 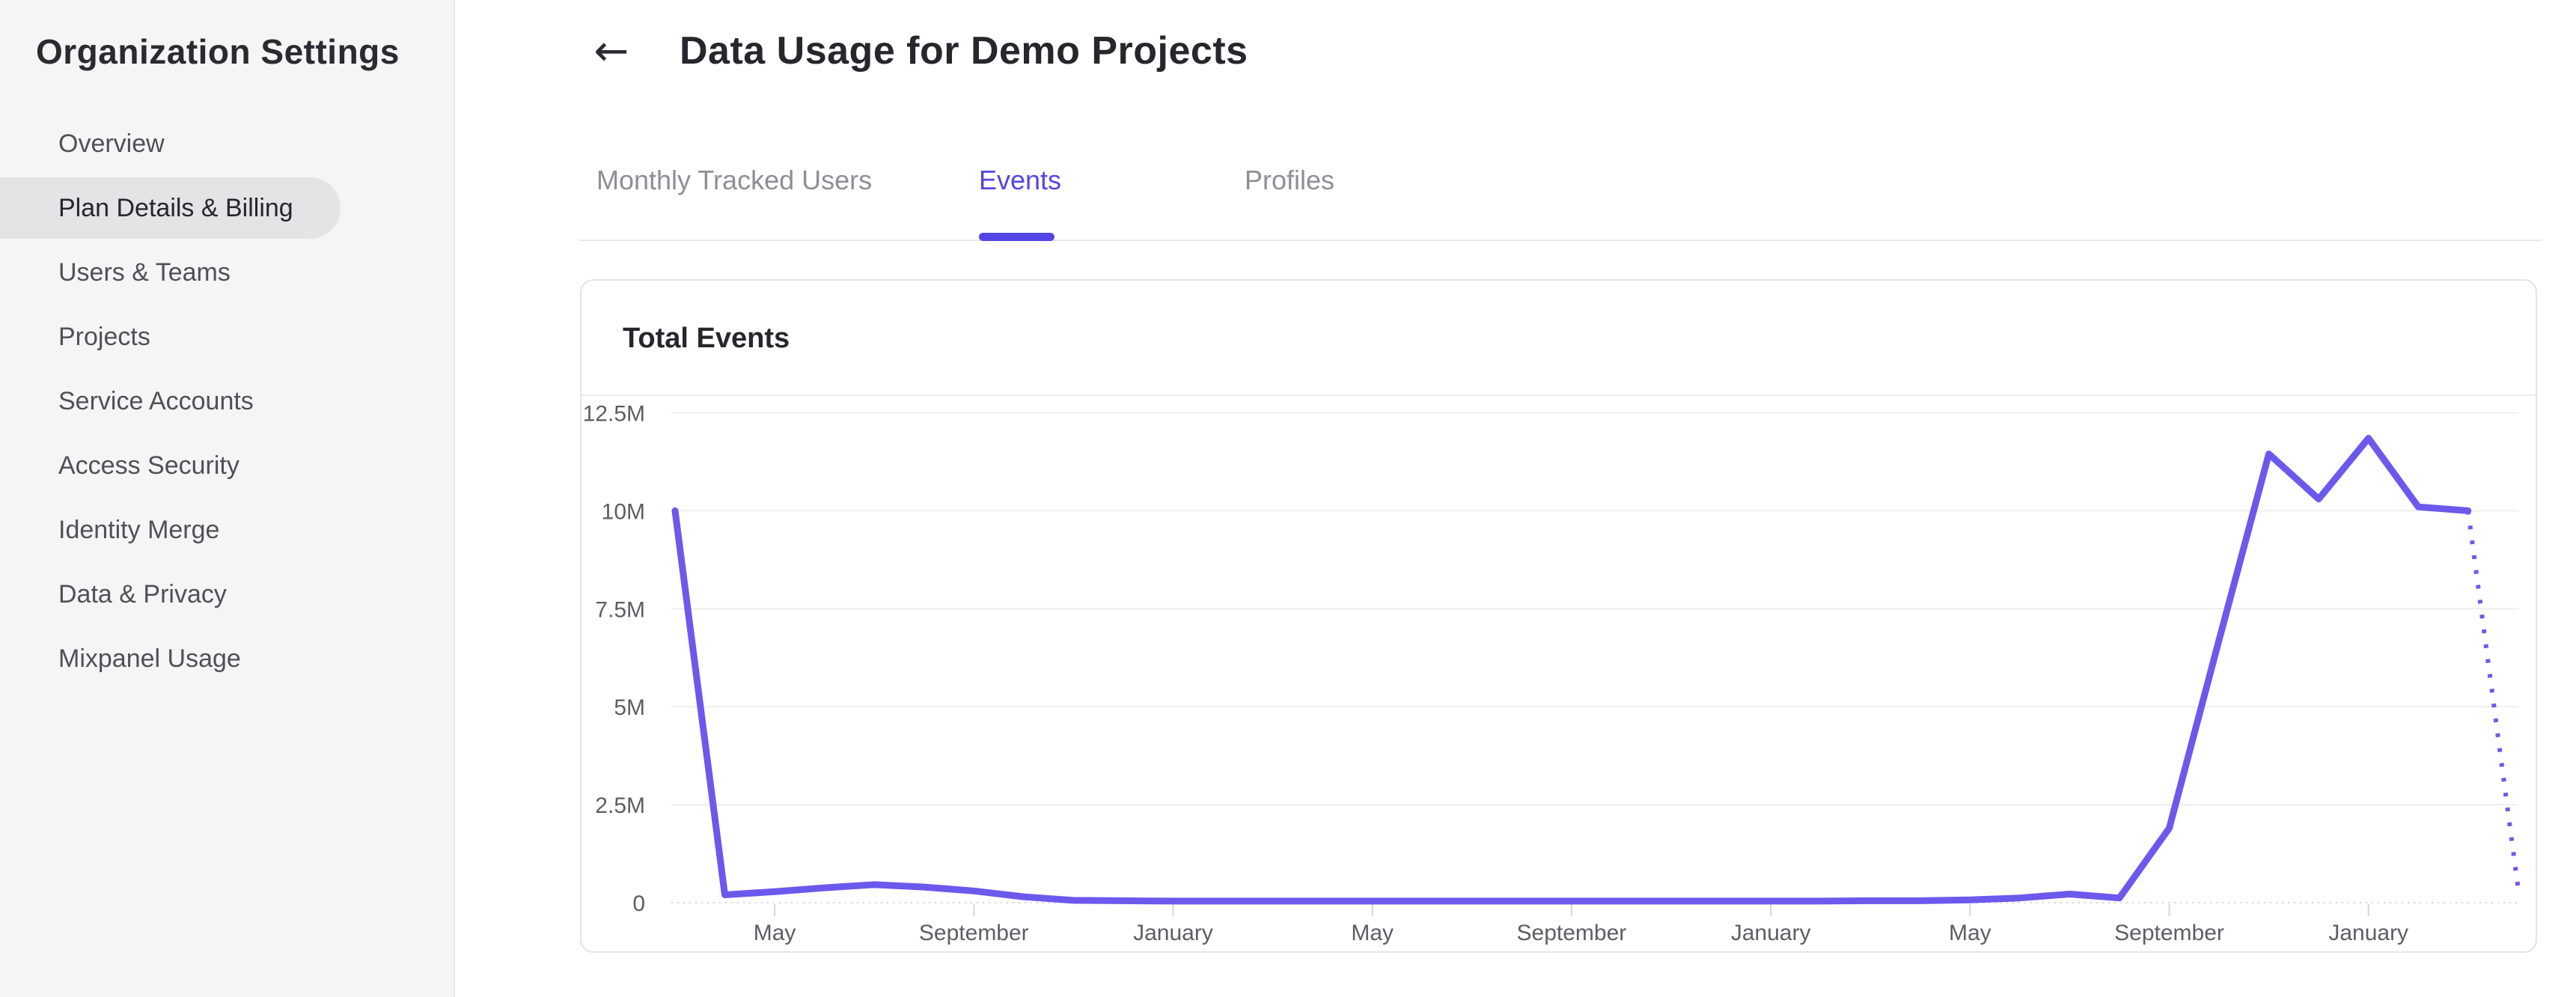 What do you see at coordinates (2493, 698) in the screenshot?
I see `events-series-projection-dotted` at bounding box center [2493, 698].